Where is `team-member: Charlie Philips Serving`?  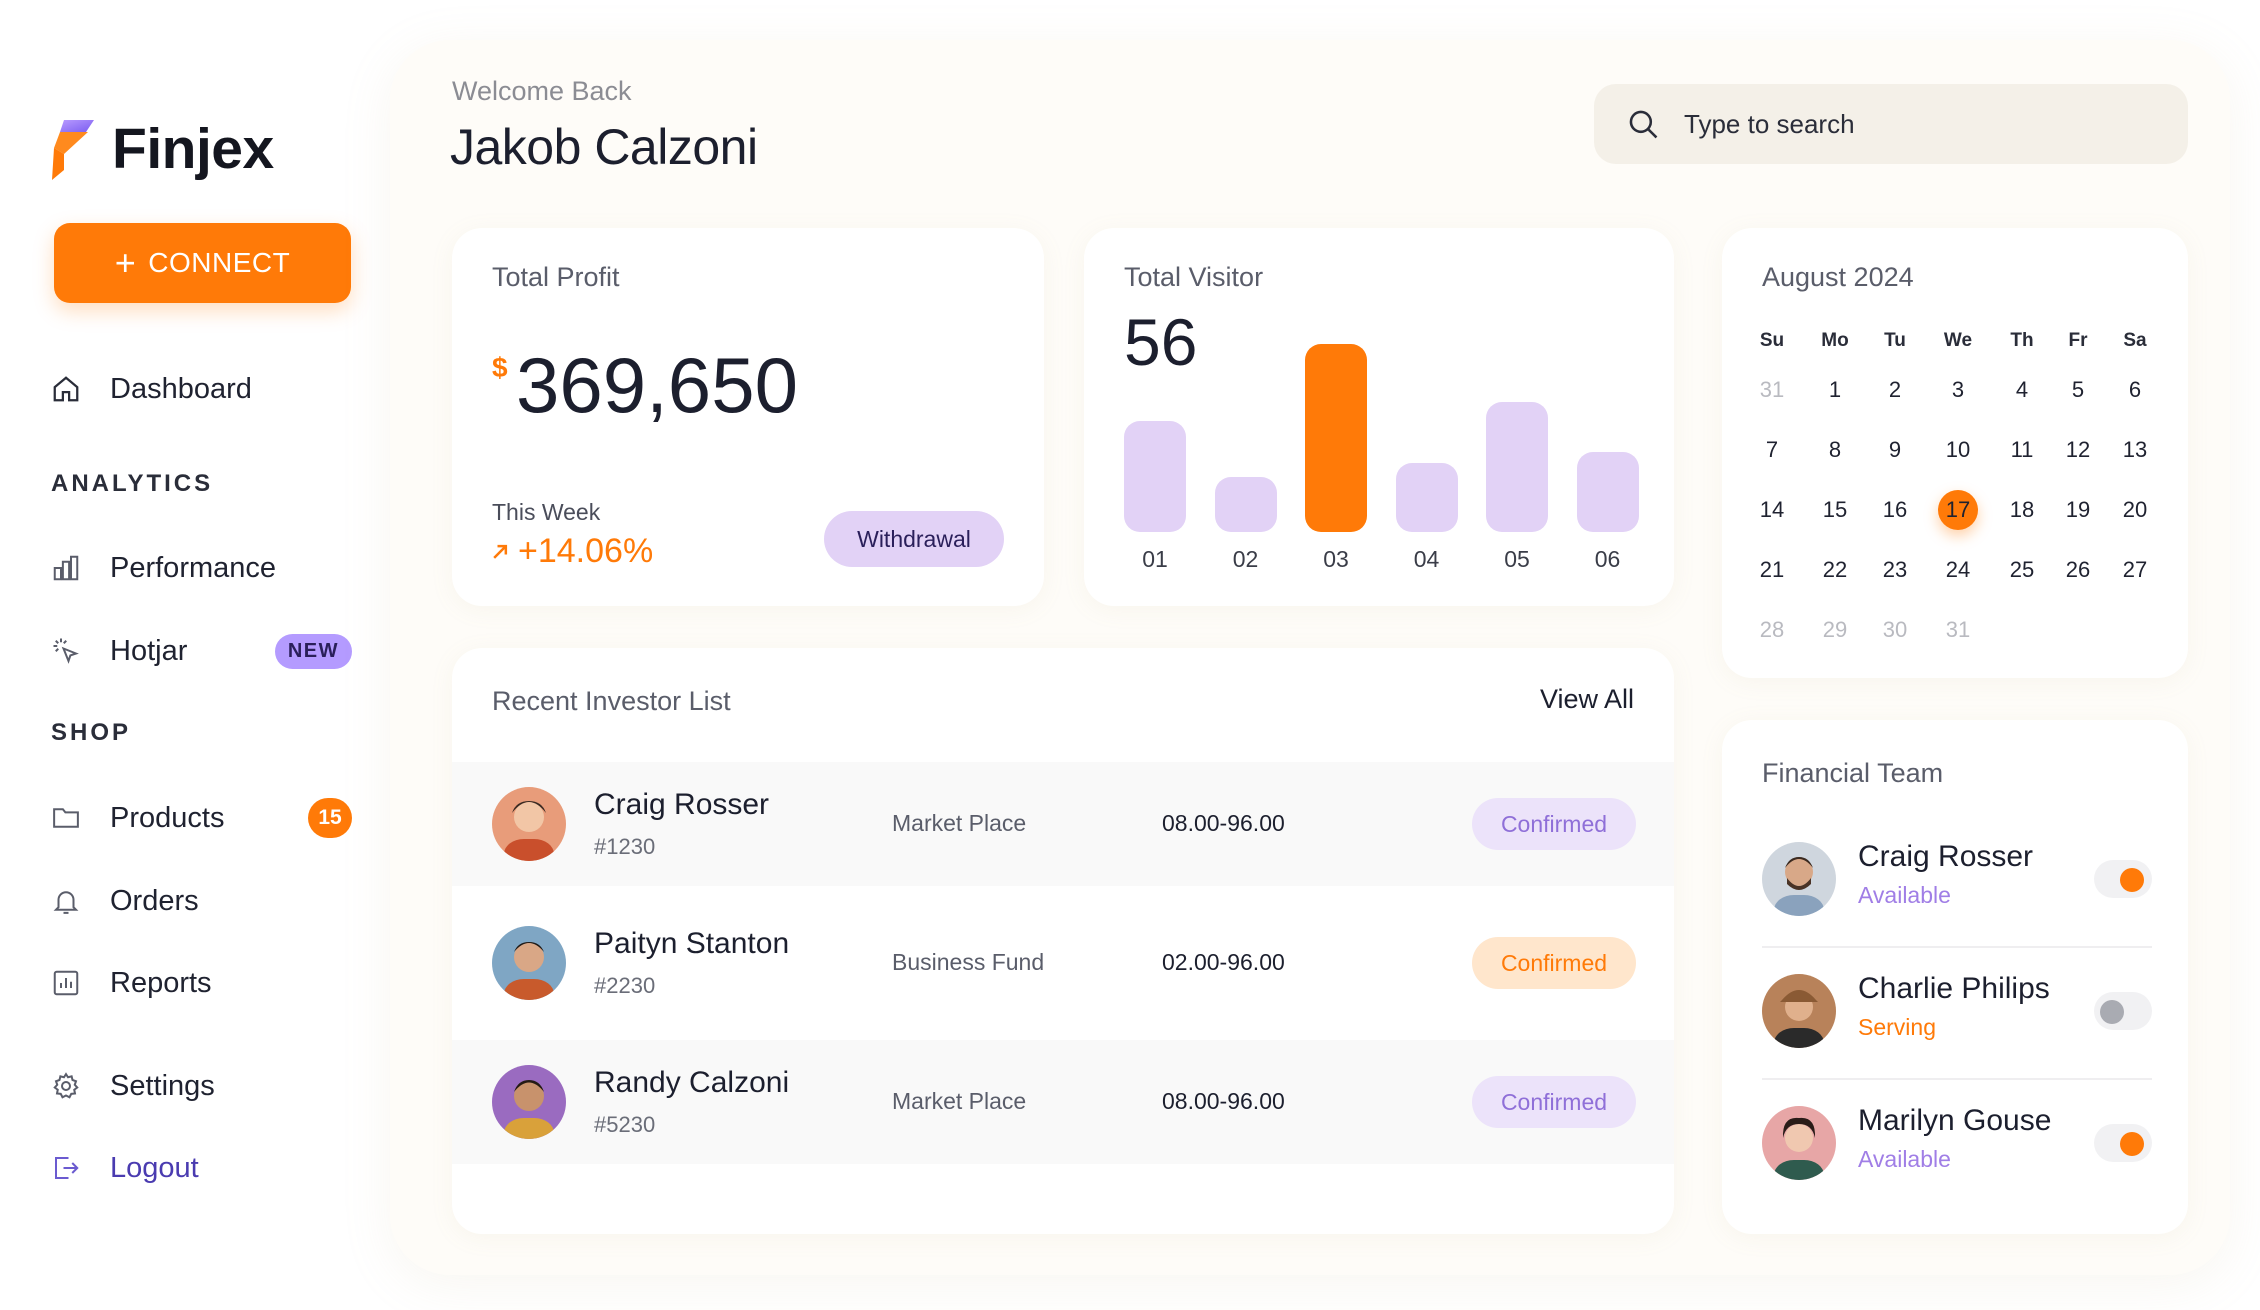 team-member: Charlie Philips Serving is located at coordinates (1957, 1014).